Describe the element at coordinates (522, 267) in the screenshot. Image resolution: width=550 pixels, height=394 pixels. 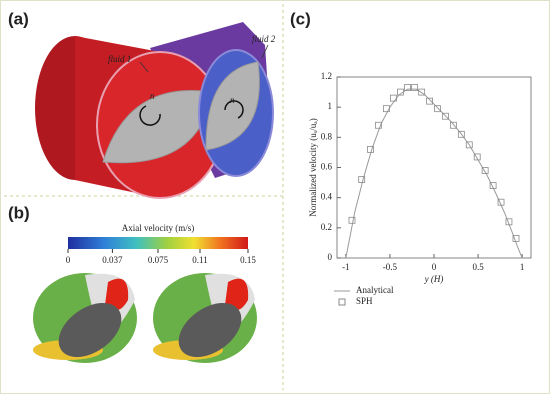
I see `x-tick-label: 1` at that location.